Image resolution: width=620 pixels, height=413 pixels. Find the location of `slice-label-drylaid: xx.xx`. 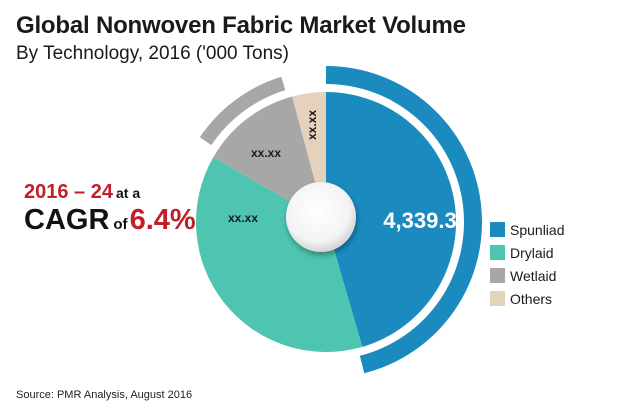

slice-label-drylaid: xx.xx is located at coordinates (243, 218).